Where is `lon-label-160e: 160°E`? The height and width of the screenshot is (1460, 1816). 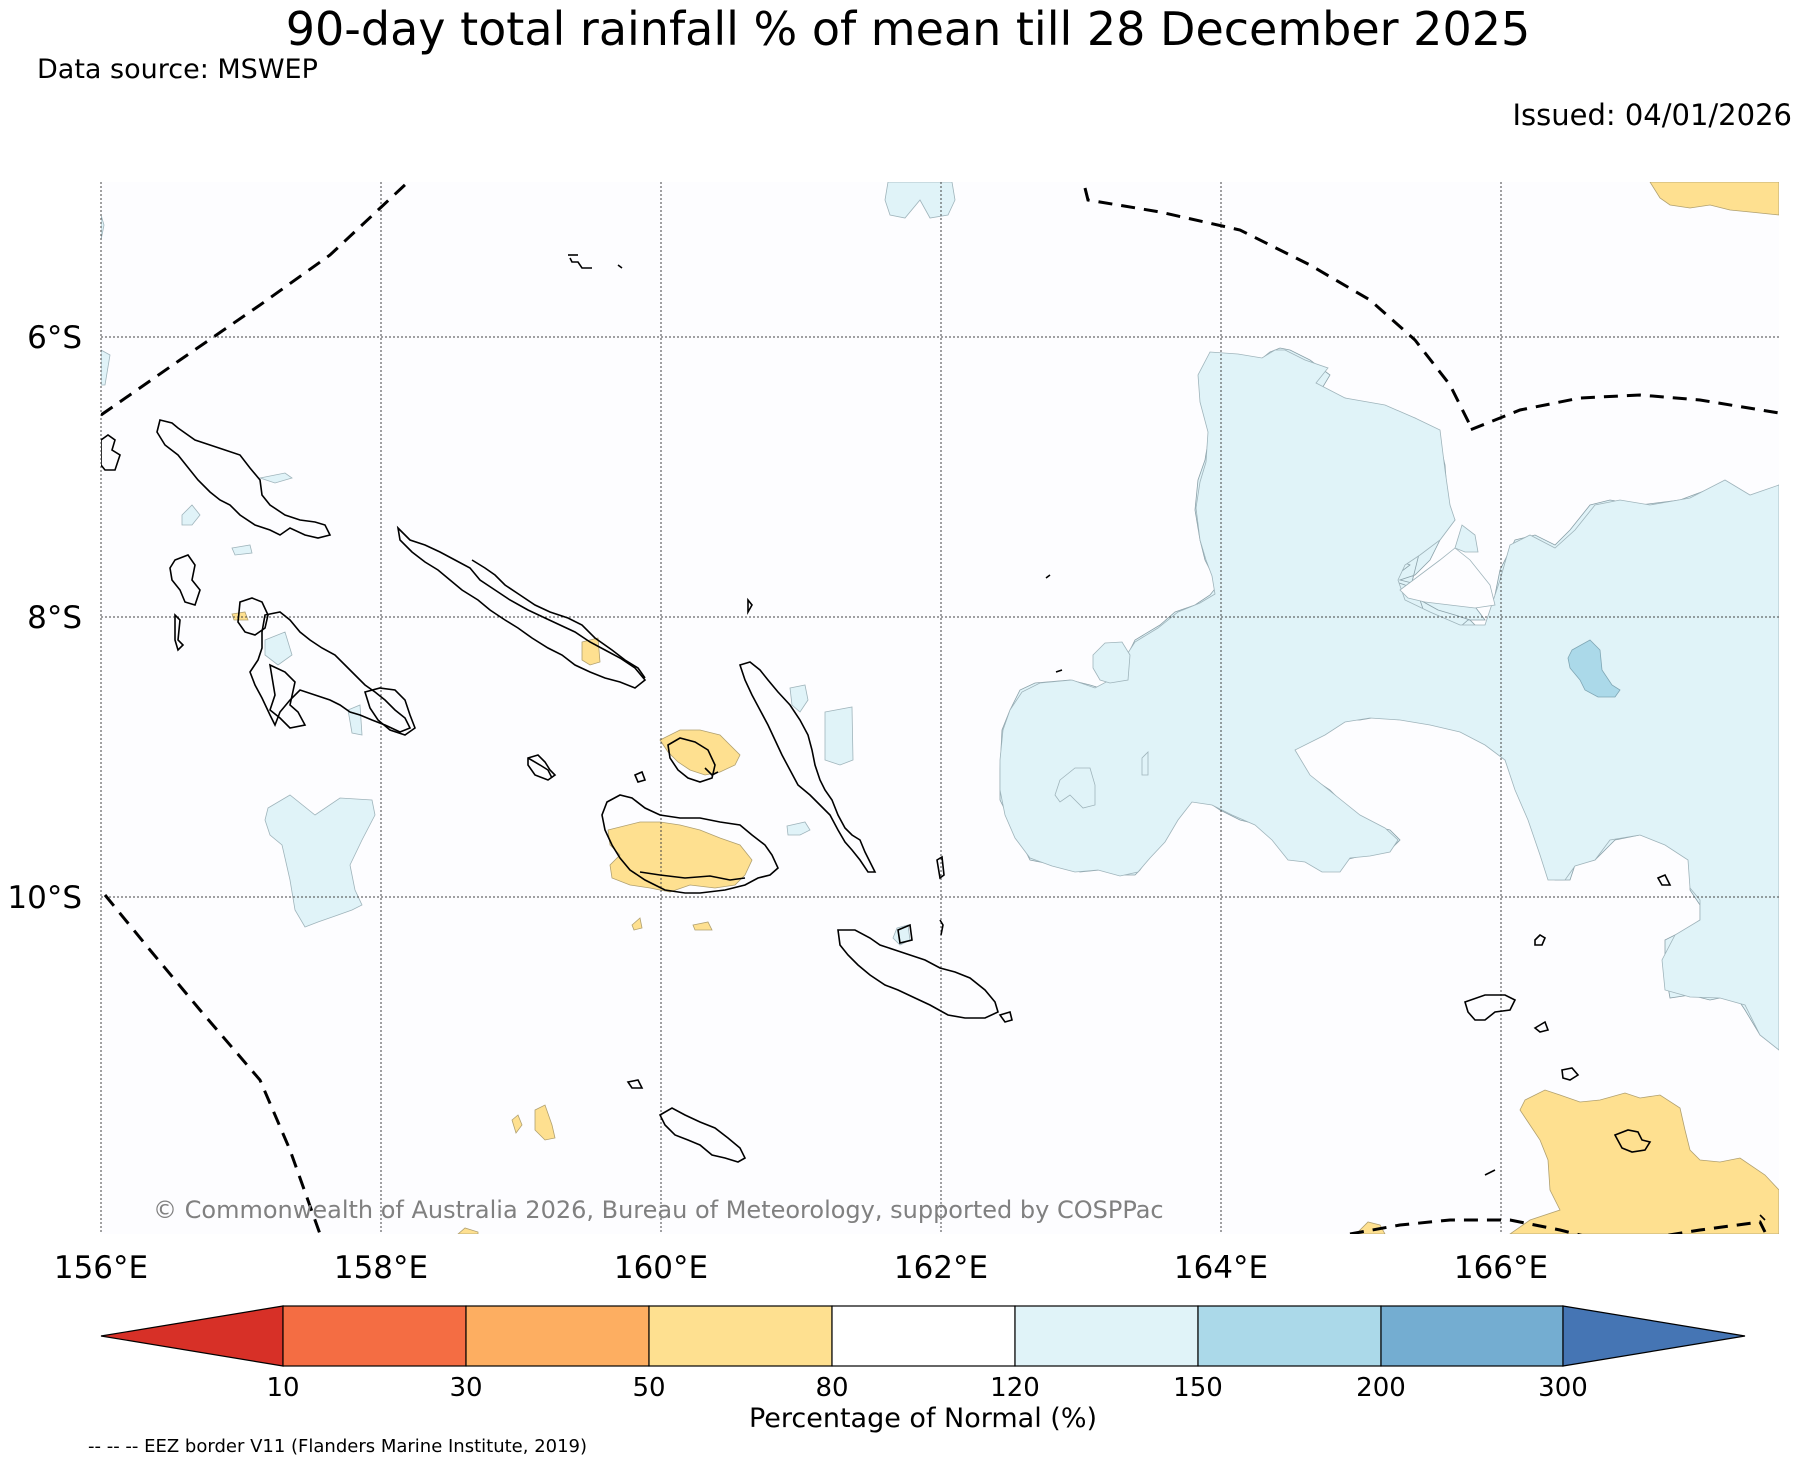
lon-label-160e: 160°E is located at coordinates (661, 1268).